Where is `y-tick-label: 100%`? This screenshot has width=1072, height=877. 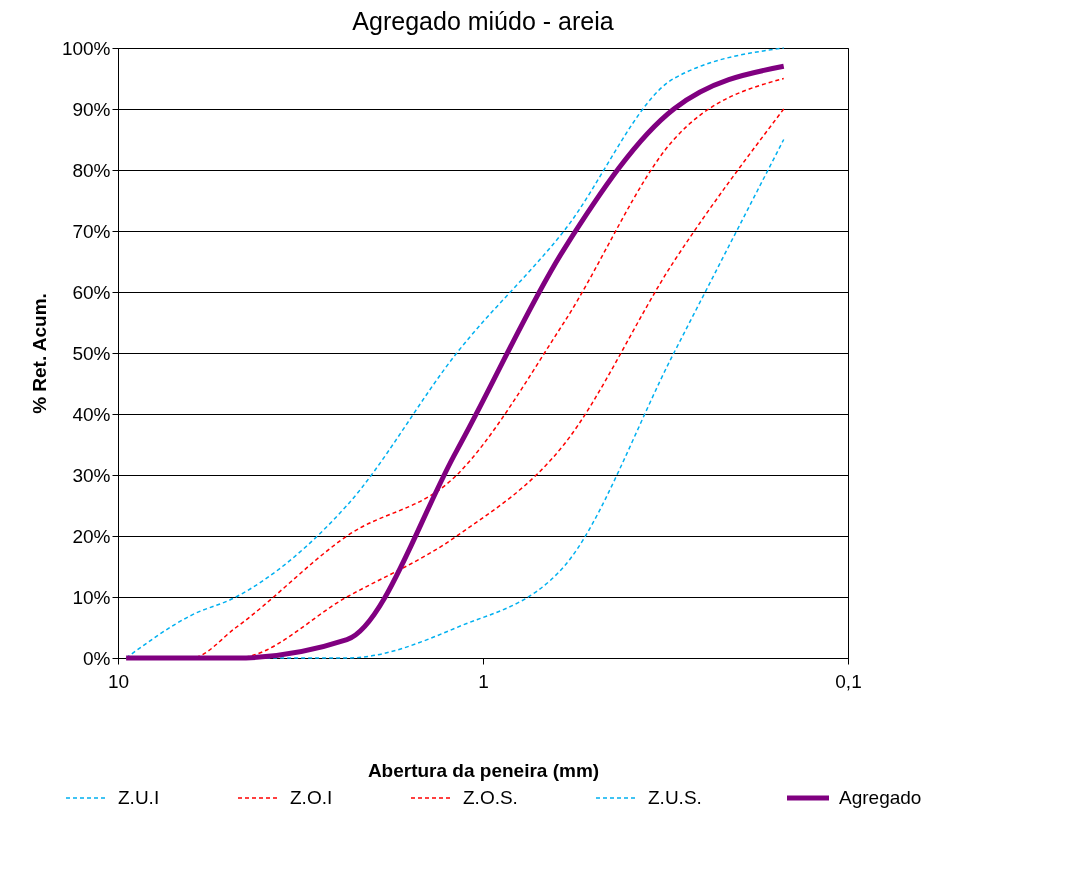 y-tick-label: 100% is located at coordinates (86, 48).